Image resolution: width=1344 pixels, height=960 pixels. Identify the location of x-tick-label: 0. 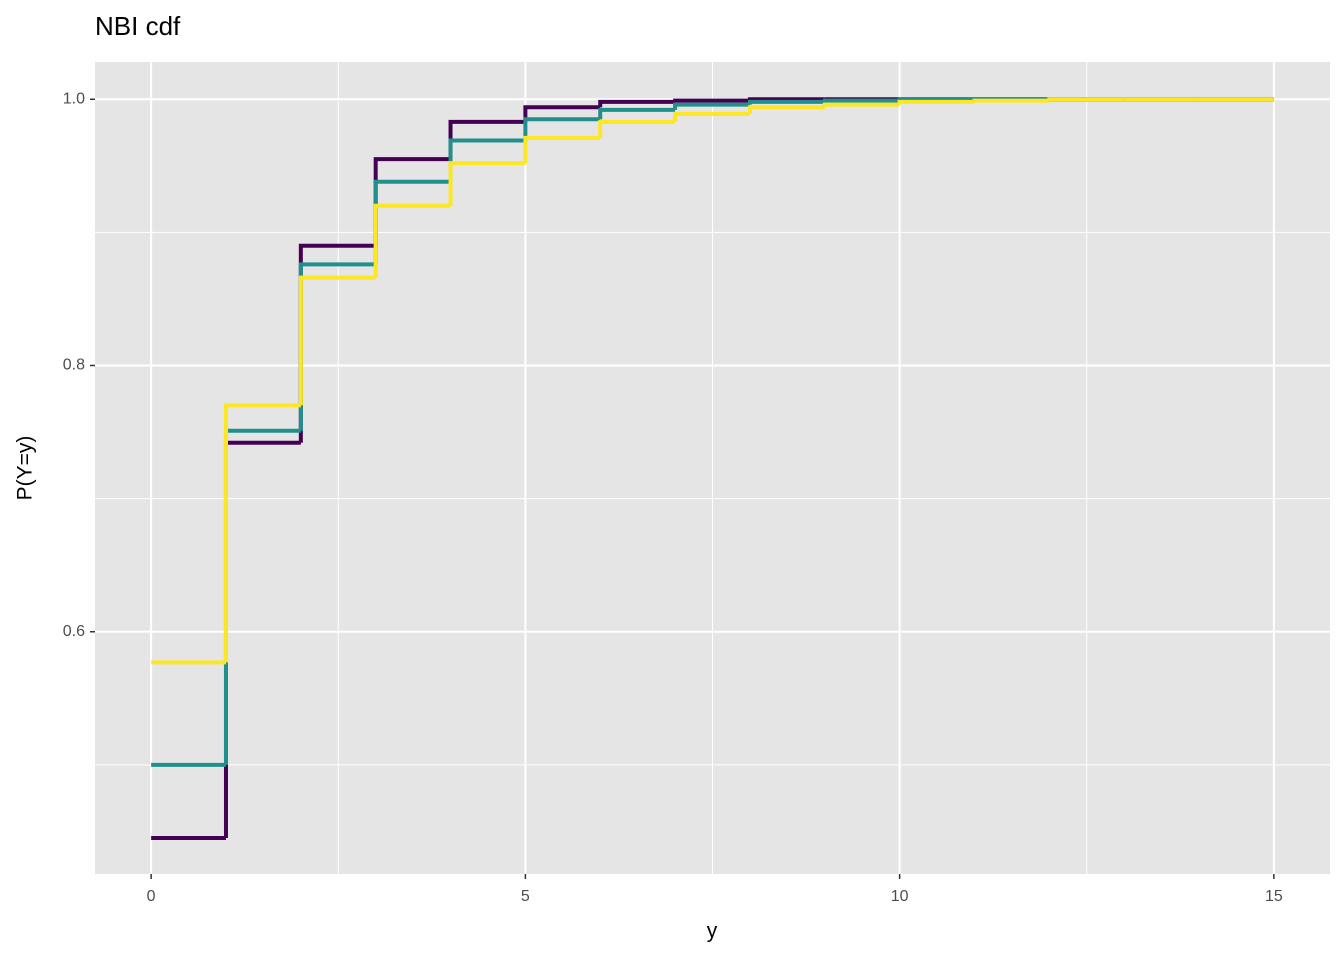
(151, 896).